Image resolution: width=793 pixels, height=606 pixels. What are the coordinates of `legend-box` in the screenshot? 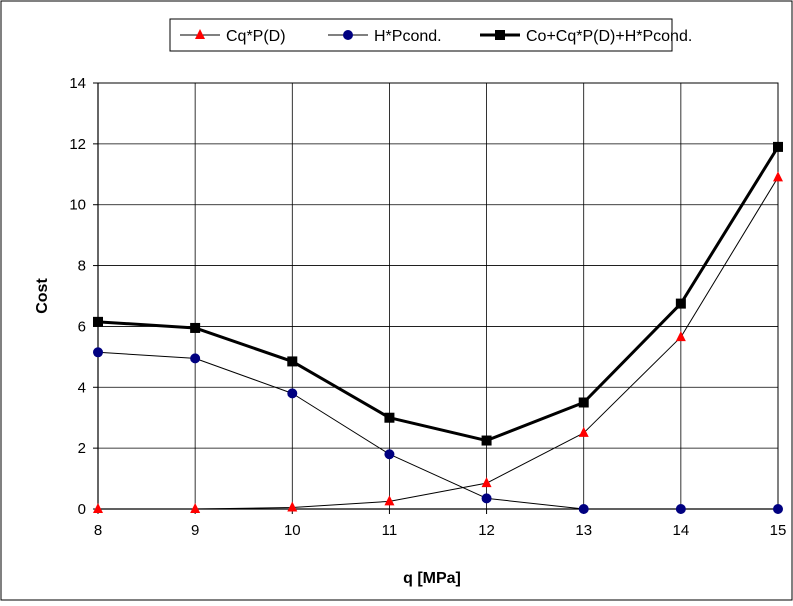 It's located at (421, 35).